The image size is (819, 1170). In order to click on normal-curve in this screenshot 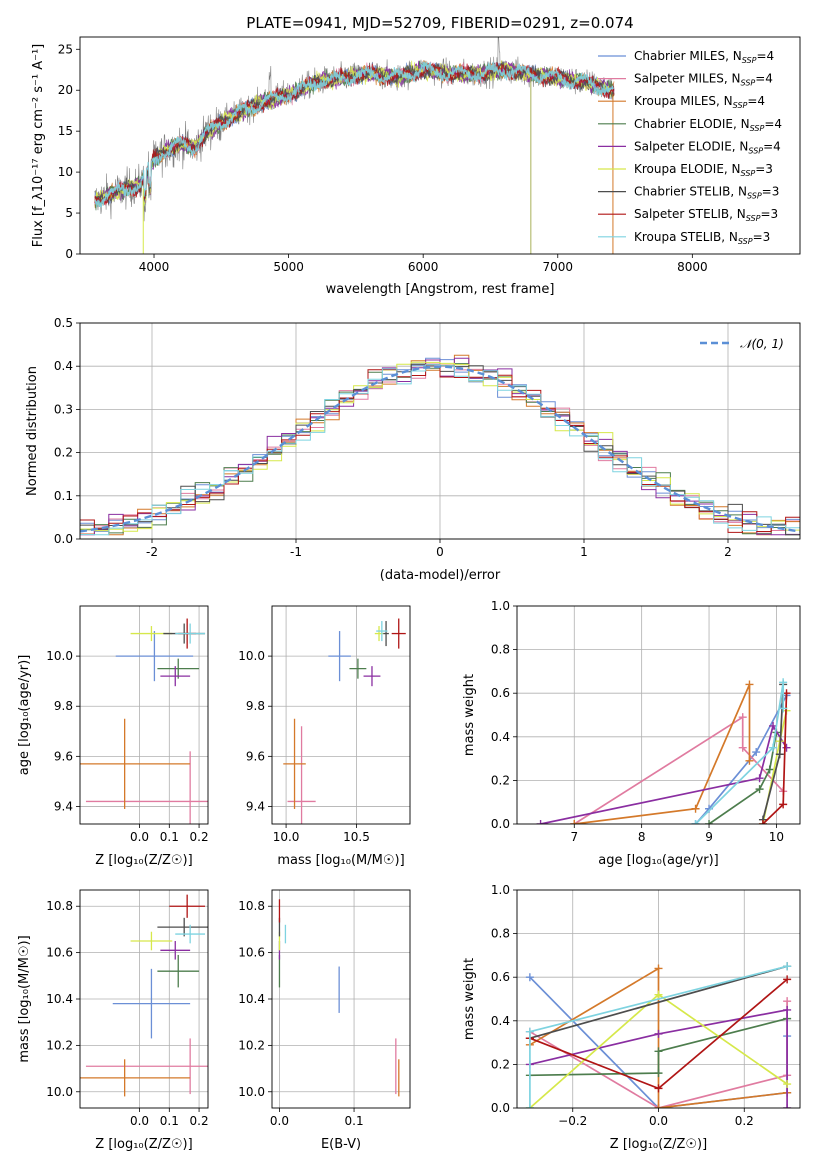, I will do `click(440, 449)`.